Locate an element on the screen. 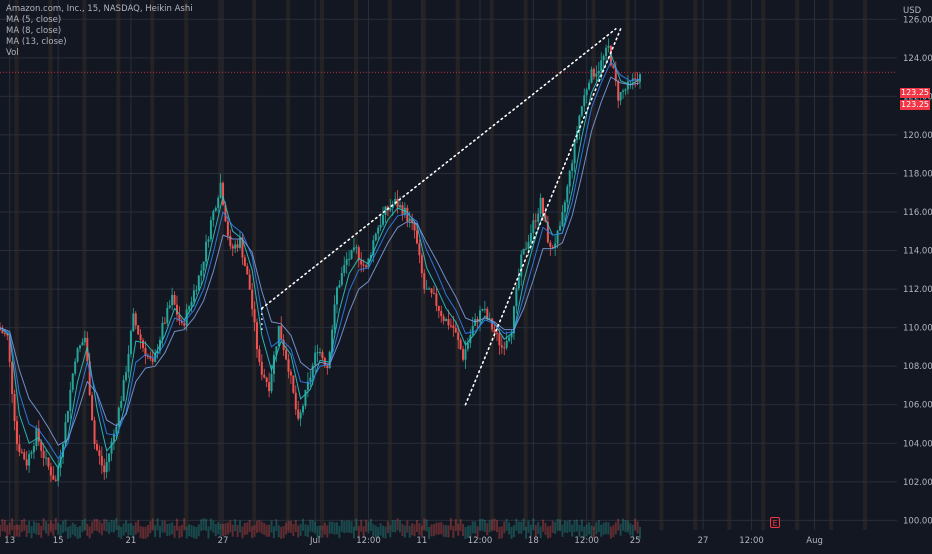  x-tick-label: Jul is located at coordinates (314, 541).